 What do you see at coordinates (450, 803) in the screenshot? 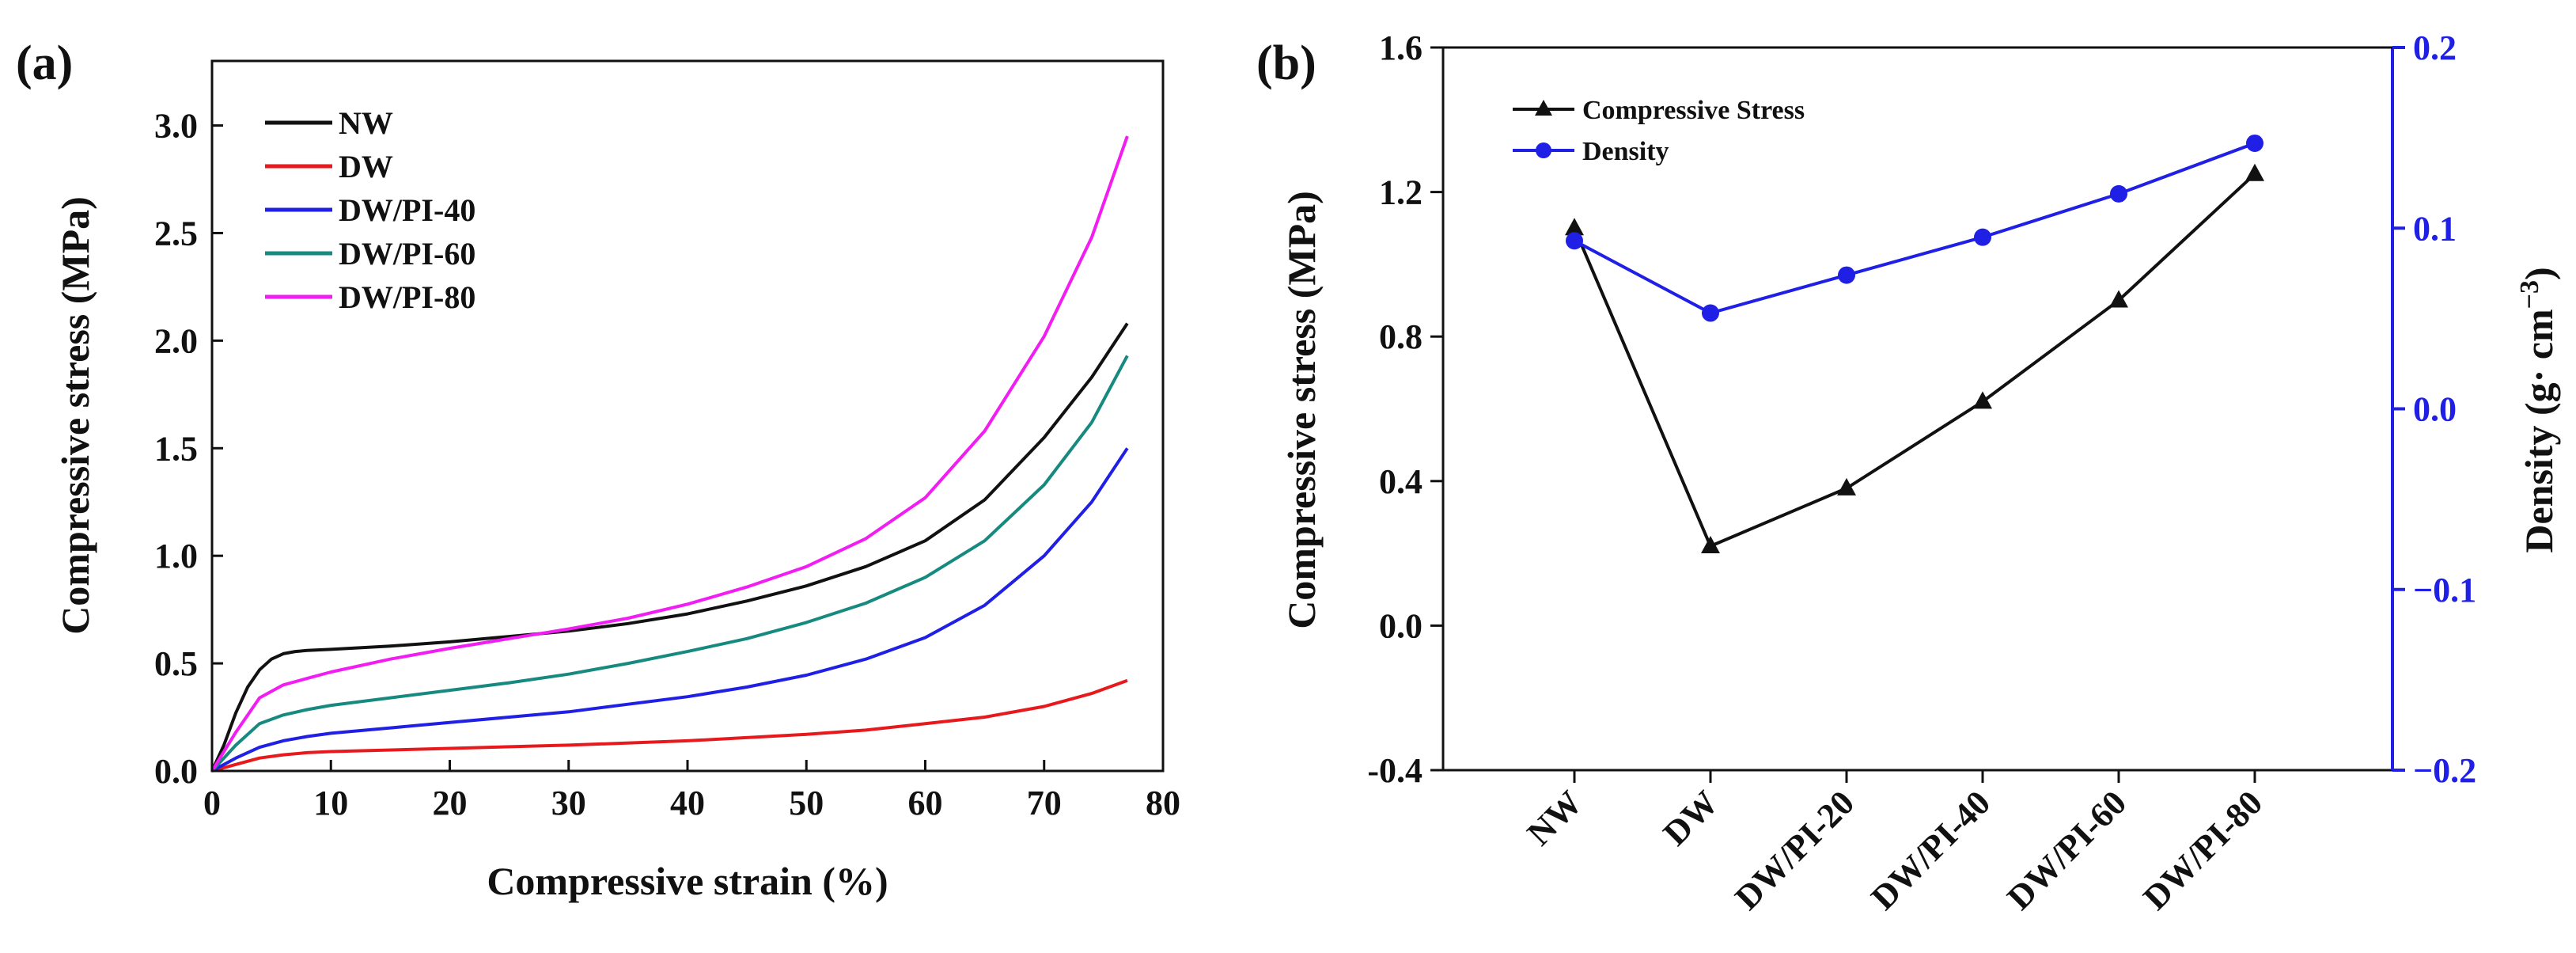
I see `panel-a-x-tick-label: 20` at bounding box center [450, 803].